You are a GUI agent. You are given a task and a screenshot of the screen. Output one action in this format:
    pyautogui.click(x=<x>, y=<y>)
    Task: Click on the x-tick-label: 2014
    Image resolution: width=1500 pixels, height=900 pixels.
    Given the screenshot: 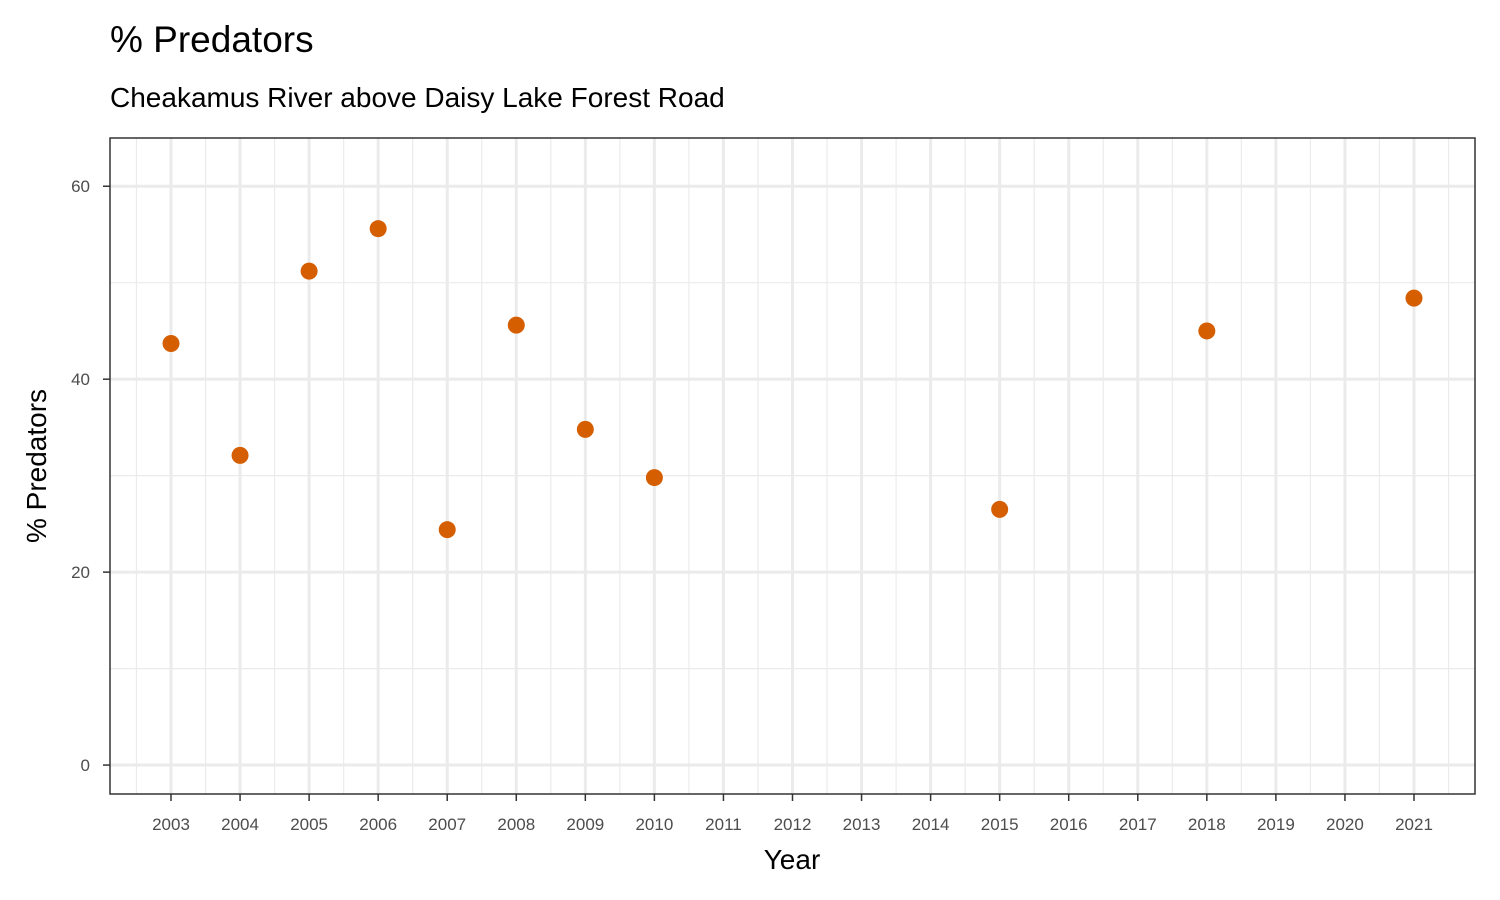 What is the action you would take?
    pyautogui.click(x=931, y=824)
    